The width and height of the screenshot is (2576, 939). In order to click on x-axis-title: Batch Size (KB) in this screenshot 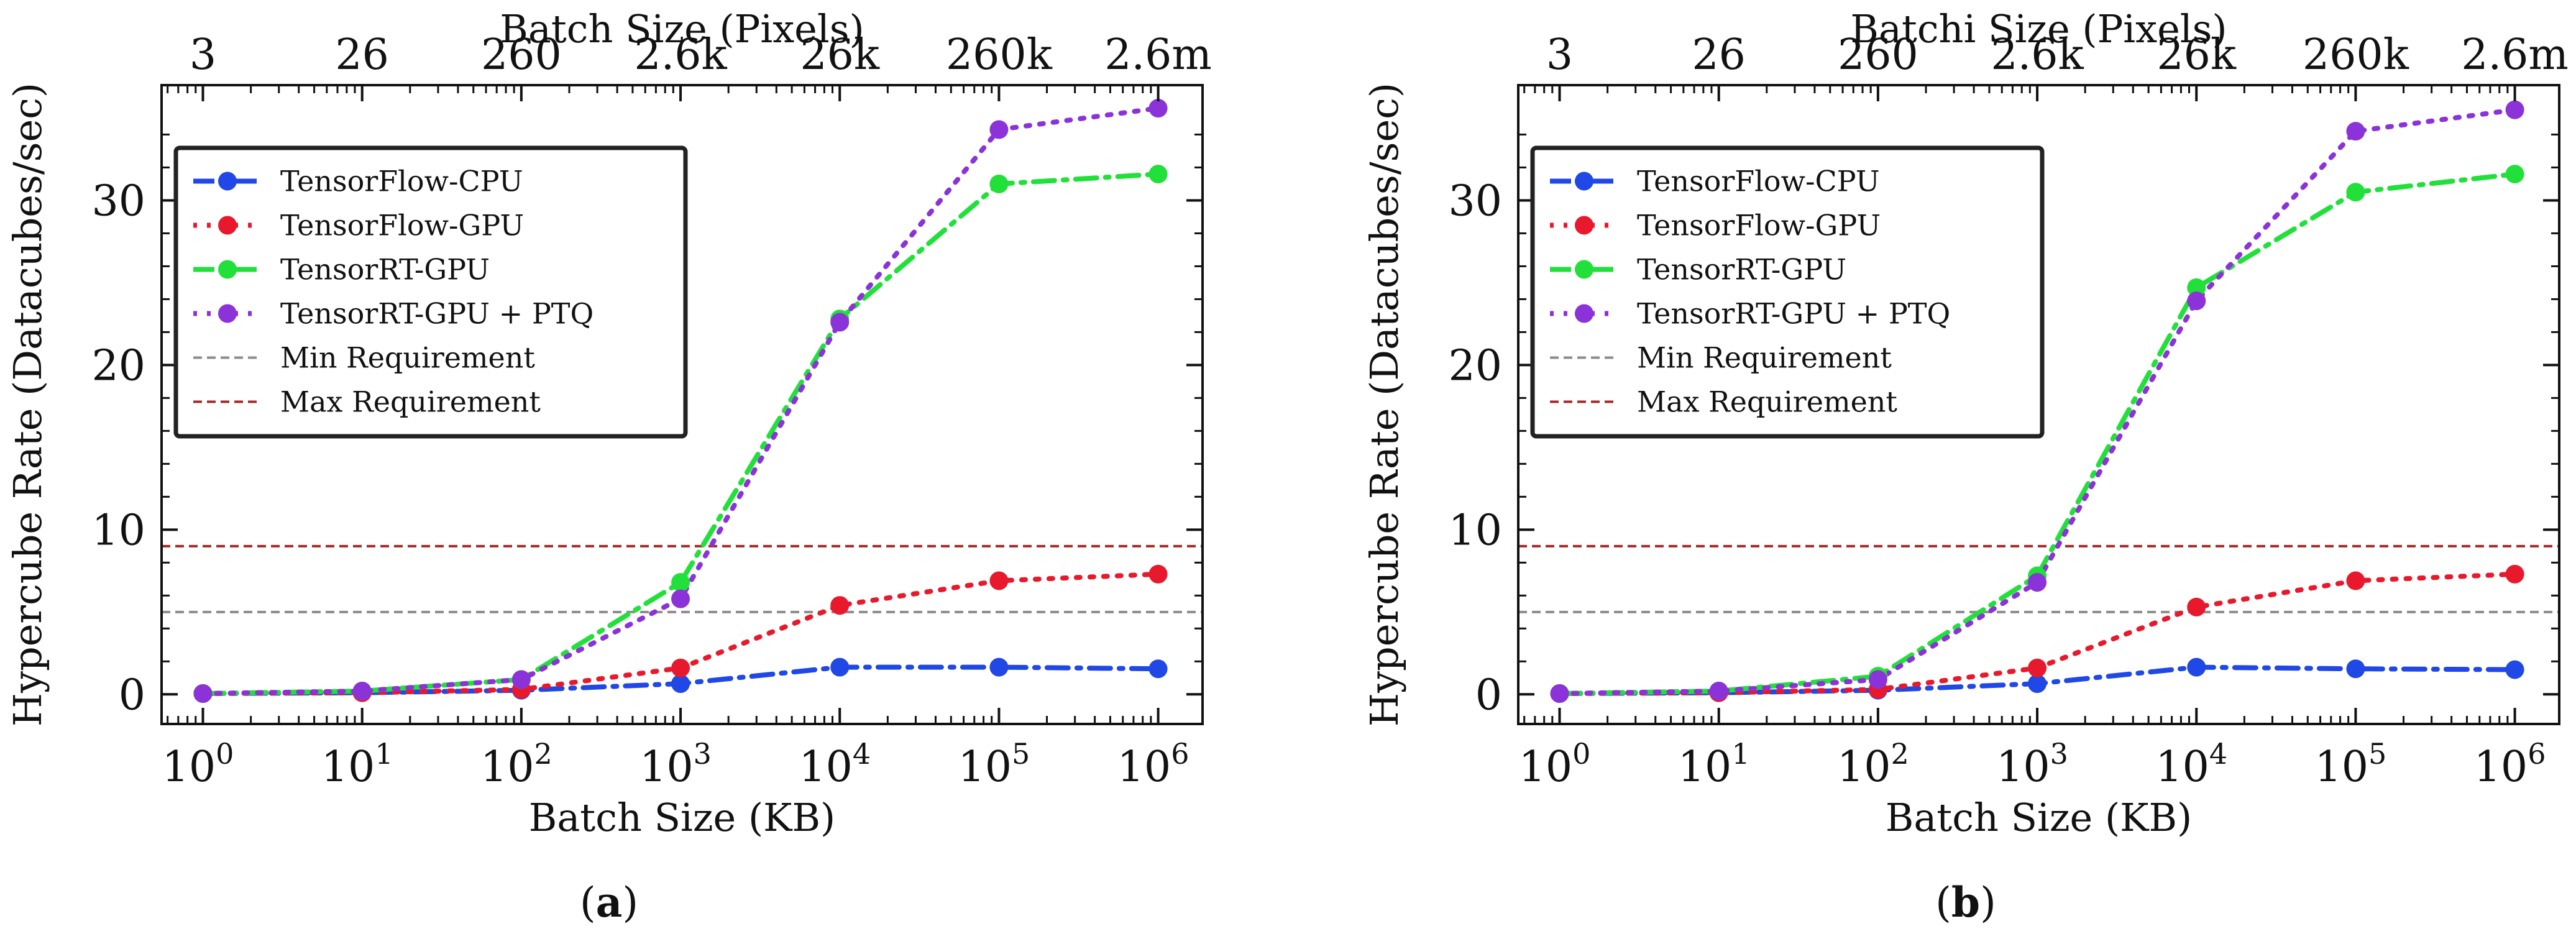, I will do `click(2039, 817)`.